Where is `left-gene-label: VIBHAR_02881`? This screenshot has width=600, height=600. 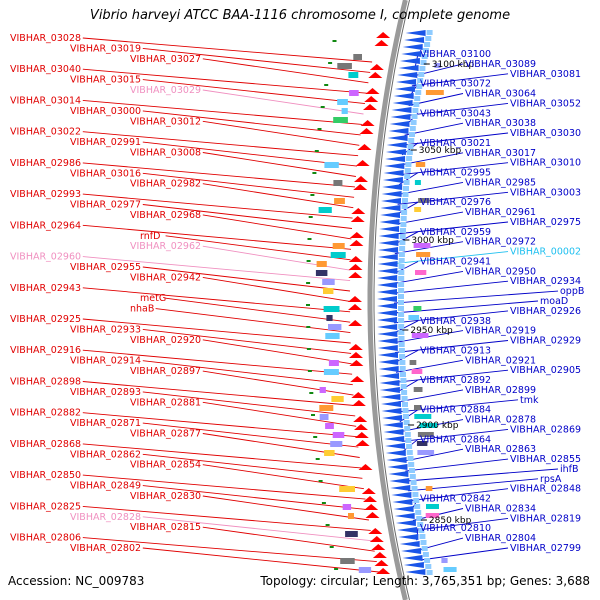 left-gene-label: VIBHAR_02881 is located at coordinates (165, 402).